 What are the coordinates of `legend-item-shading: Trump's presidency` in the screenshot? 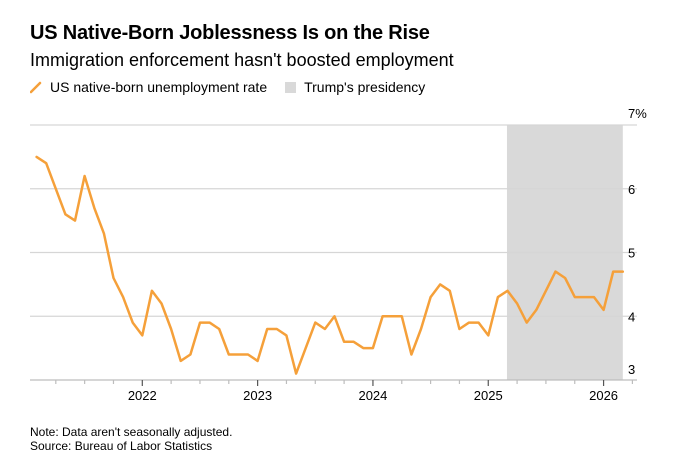 It's located at (355, 87).